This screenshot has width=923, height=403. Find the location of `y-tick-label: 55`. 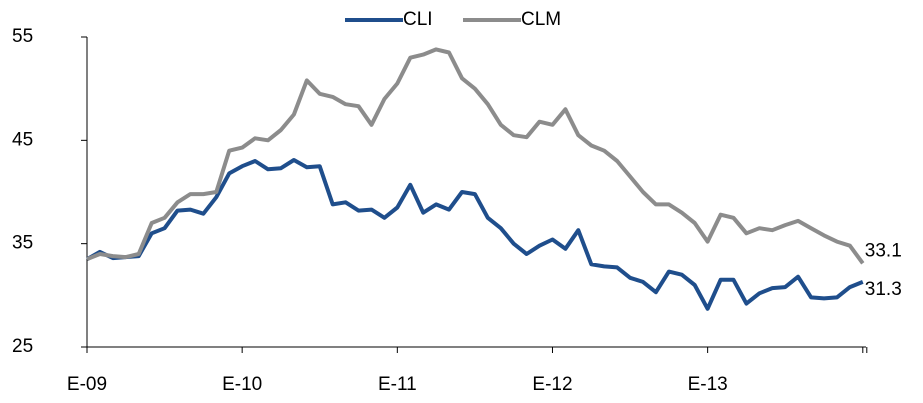

y-tick-label: 55 is located at coordinates (22, 36).